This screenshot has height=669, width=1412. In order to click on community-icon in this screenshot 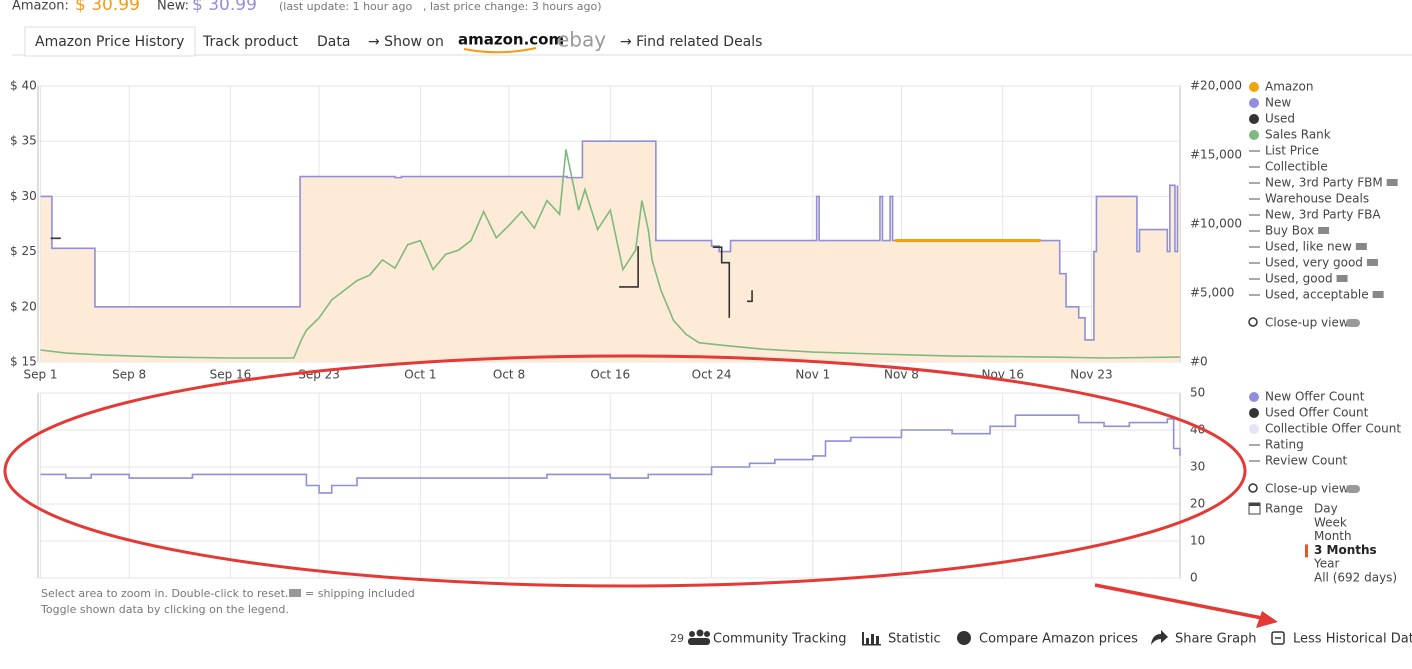, I will do `click(699, 637)`.